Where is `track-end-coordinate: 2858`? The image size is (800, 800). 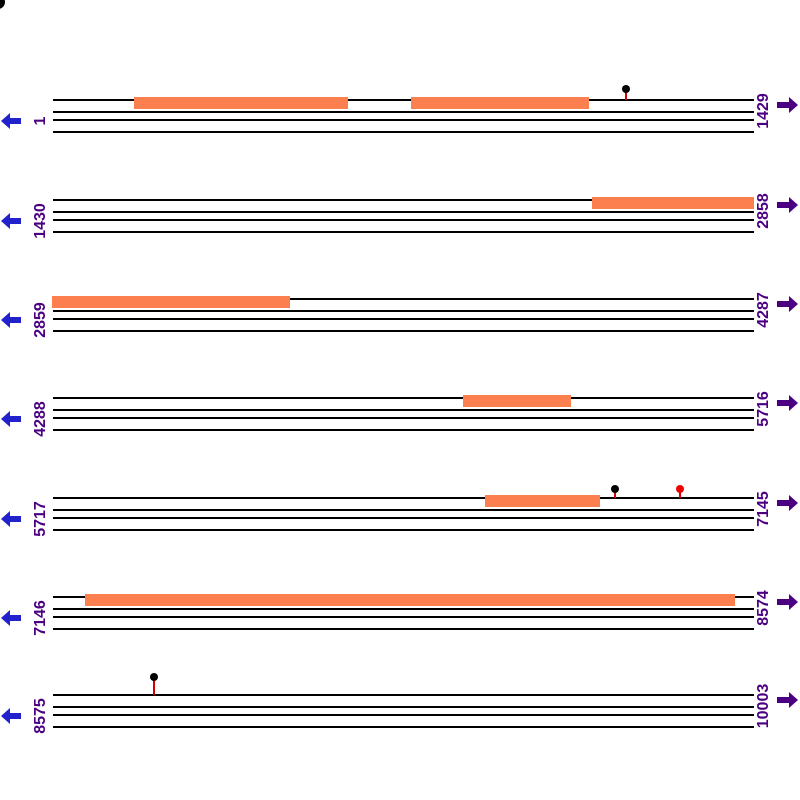 track-end-coordinate: 2858 is located at coordinates (763, 211).